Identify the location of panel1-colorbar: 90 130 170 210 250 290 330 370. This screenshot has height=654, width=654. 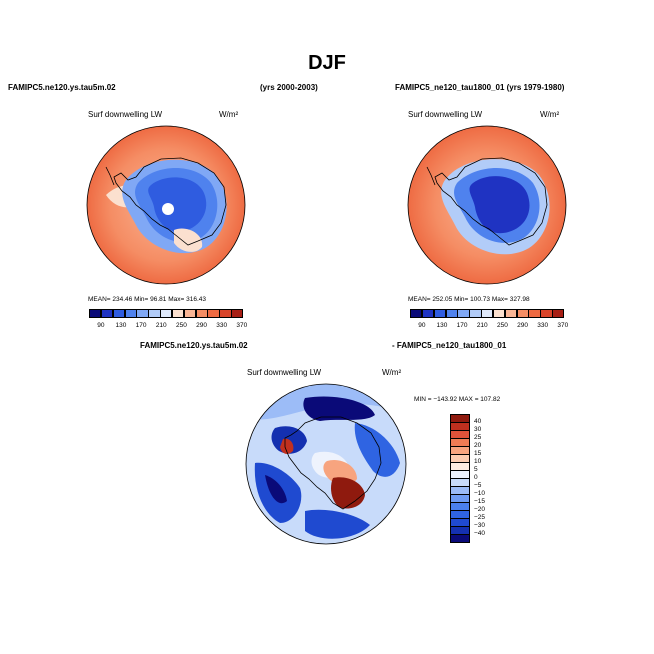
(168, 321).